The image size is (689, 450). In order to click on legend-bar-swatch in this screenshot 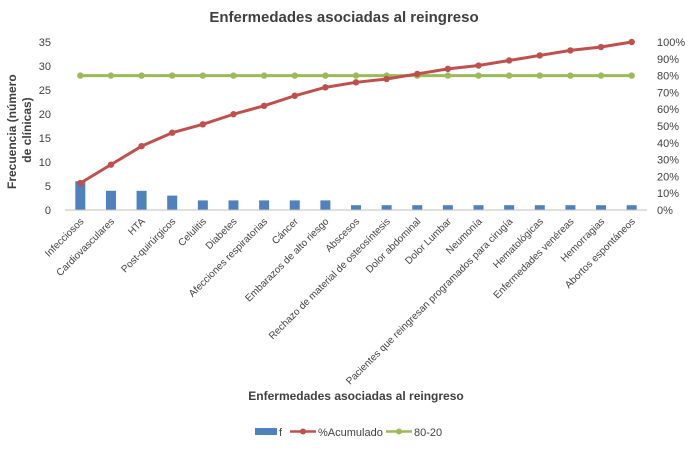, I will do `click(266, 431)`.